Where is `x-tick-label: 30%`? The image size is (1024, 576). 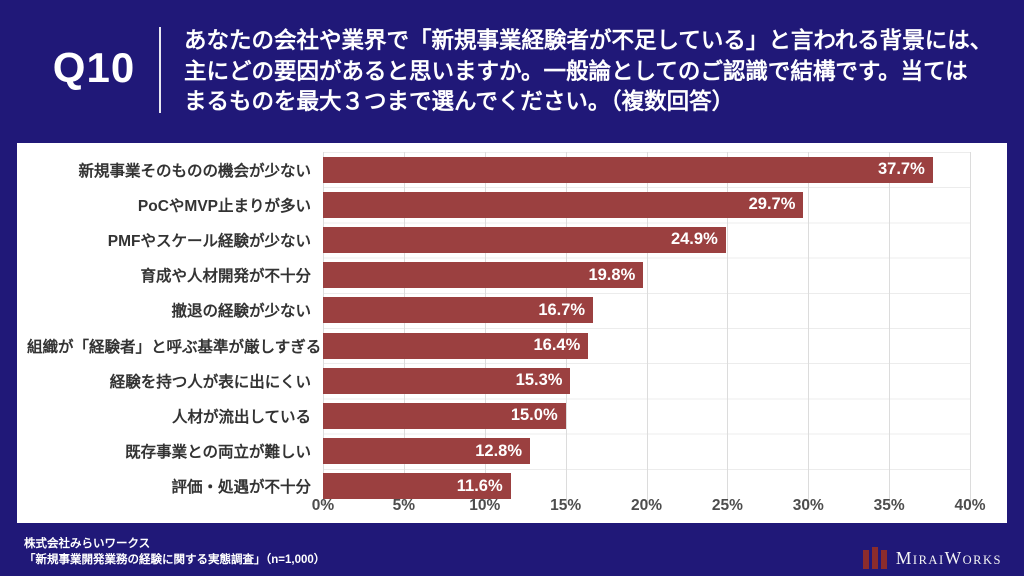
x-tick-label: 30% is located at coordinates (808, 505).